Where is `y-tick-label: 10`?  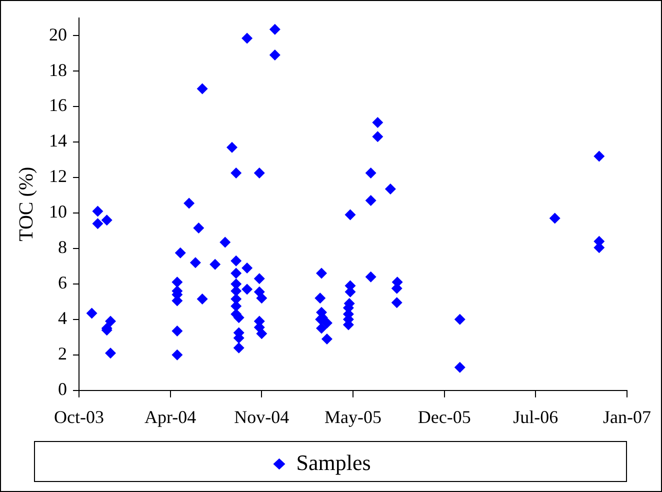 y-tick-label: 10 is located at coordinates (58, 212).